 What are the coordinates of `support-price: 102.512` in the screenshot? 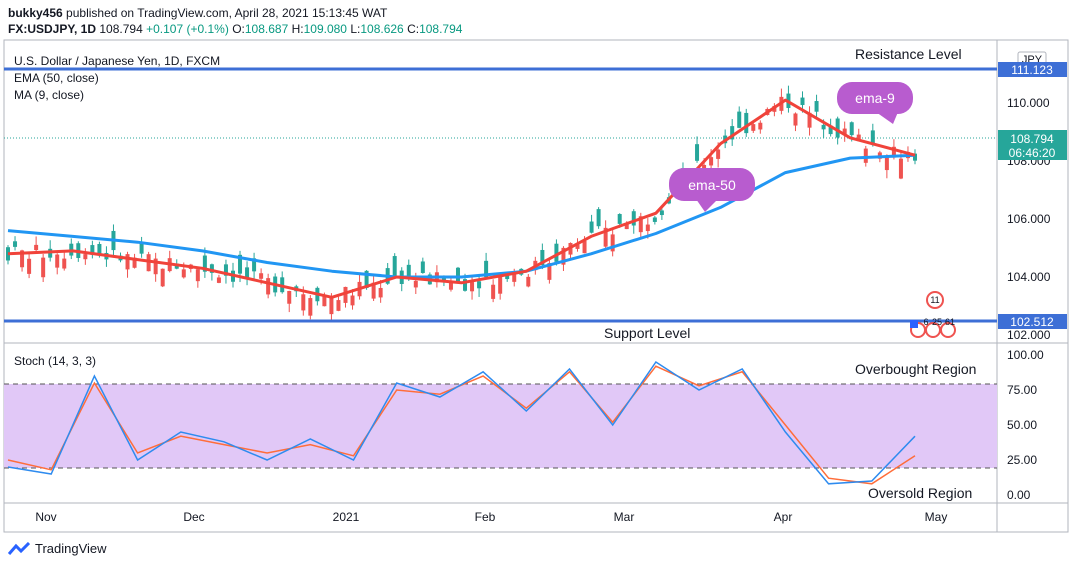 It's located at (1032, 322).